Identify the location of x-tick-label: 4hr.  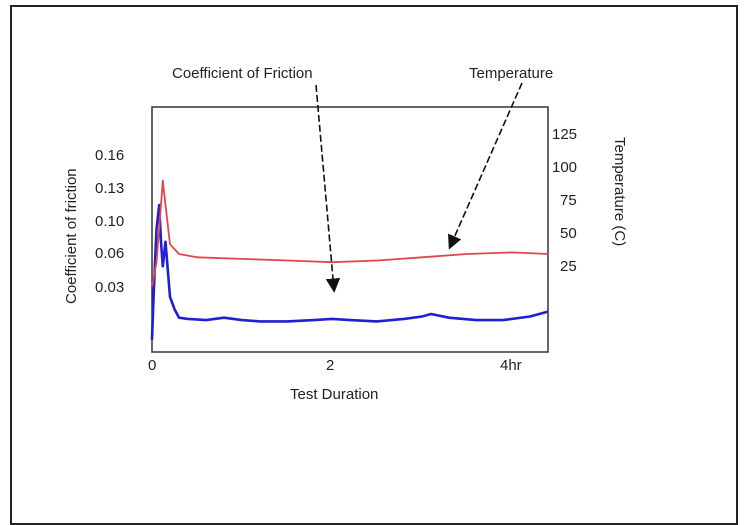
(511, 365).